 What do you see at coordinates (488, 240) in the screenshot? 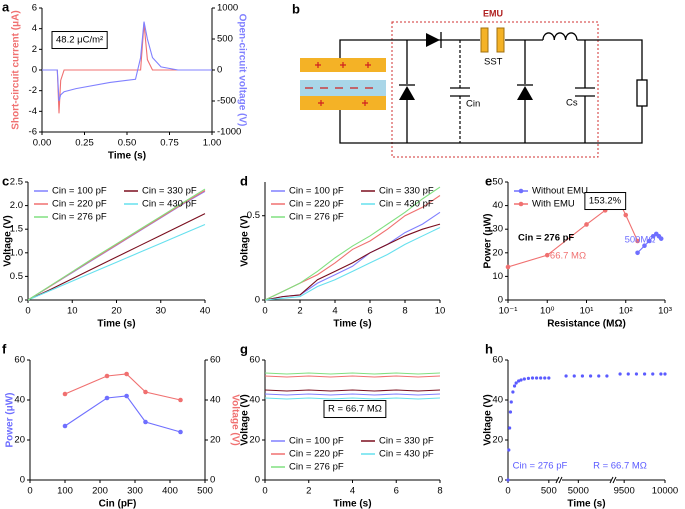
I see `y-axis-label: Power (μW)` at bounding box center [488, 240].